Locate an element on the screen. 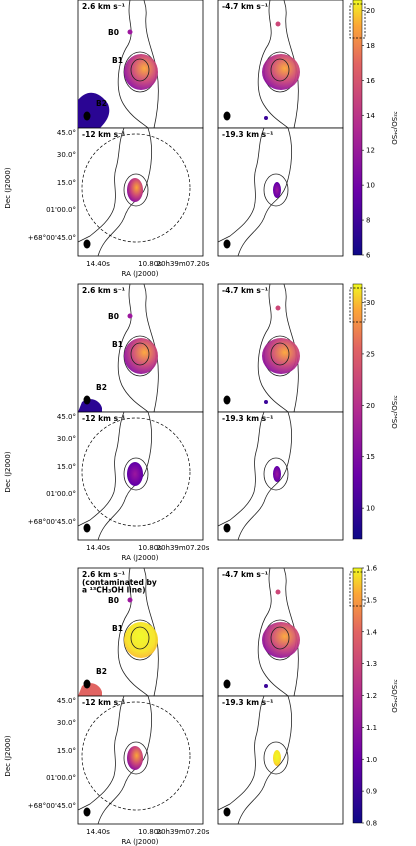 This screenshot has height=846, width=416. colorbar-tick-label: 18 is located at coordinates (370, 46).